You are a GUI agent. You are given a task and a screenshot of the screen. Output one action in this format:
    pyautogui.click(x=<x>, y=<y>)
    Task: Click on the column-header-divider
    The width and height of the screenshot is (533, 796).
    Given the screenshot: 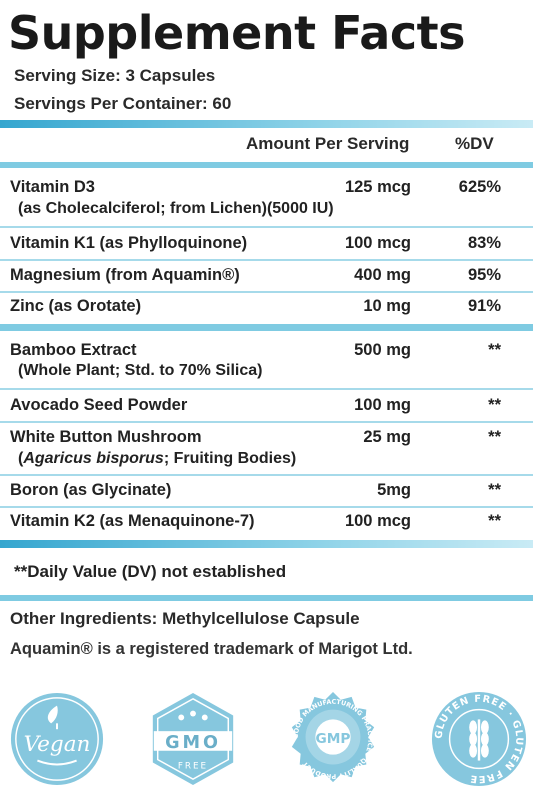 What is the action you would take?
    pyautogui.click(x=266, y=165)
    